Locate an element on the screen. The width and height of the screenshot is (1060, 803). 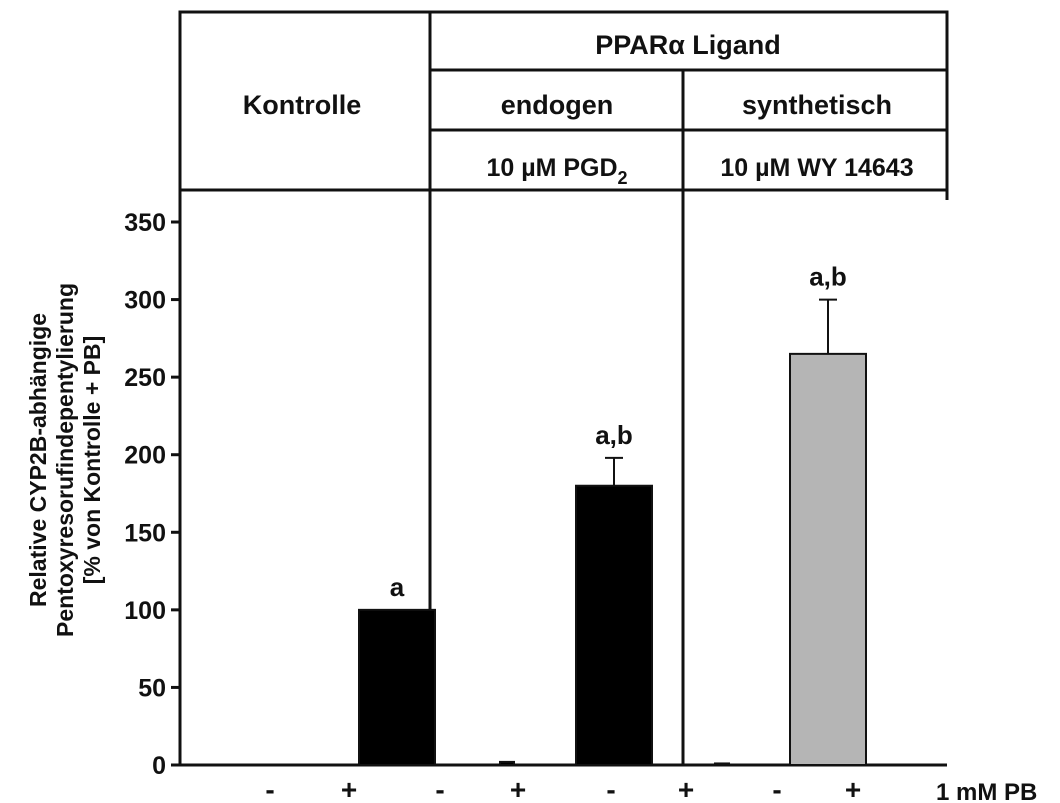
header-wy: 10 µM WY 14643 is located at coordinates (816, 168).